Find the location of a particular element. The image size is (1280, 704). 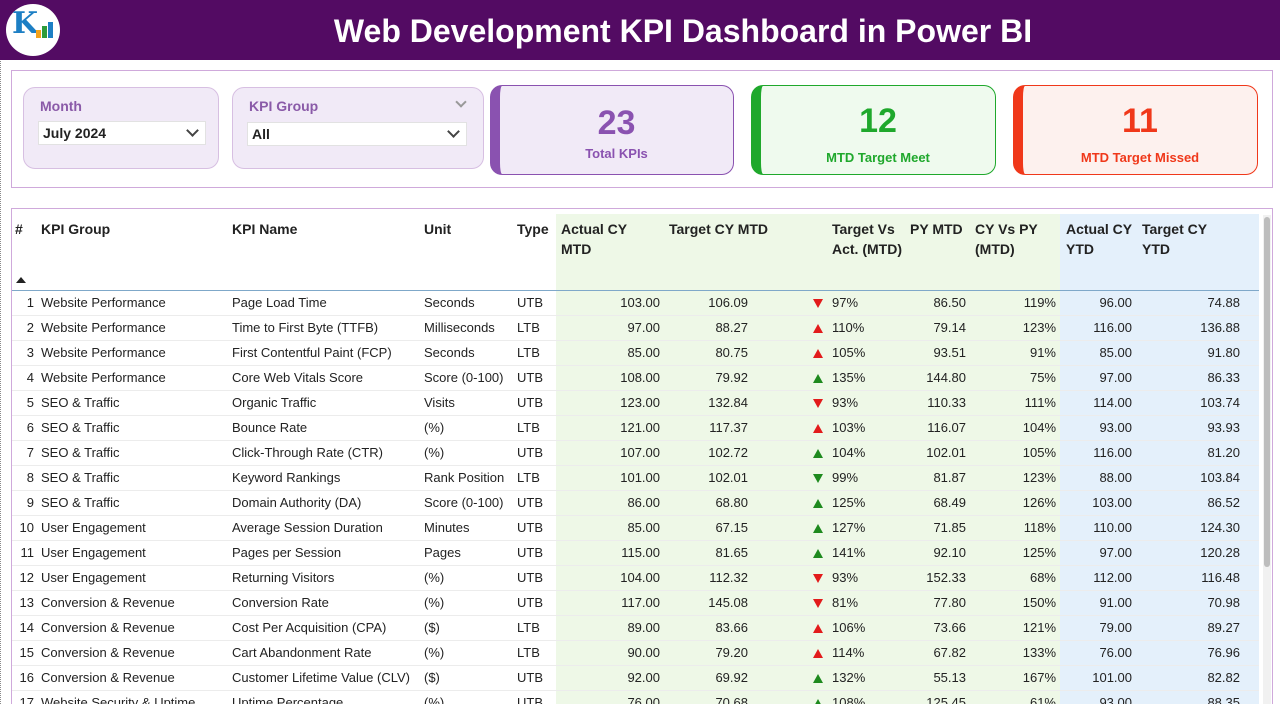

cell-cy-vs-py: 75% is located at coordinates (1042, 377).